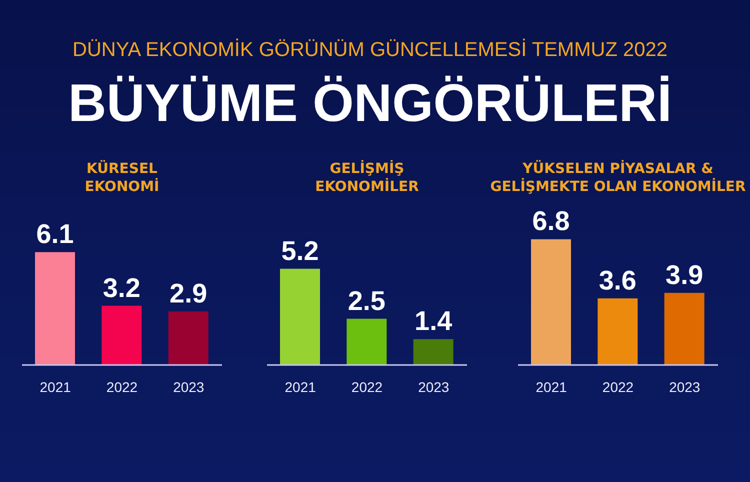 Image resolution: width=750 pixels, height=482 pixels. What do you see at coordinates (685, 275) in the screenshot?
I see `data-label: 3.9` at bounding box center [685, 275].